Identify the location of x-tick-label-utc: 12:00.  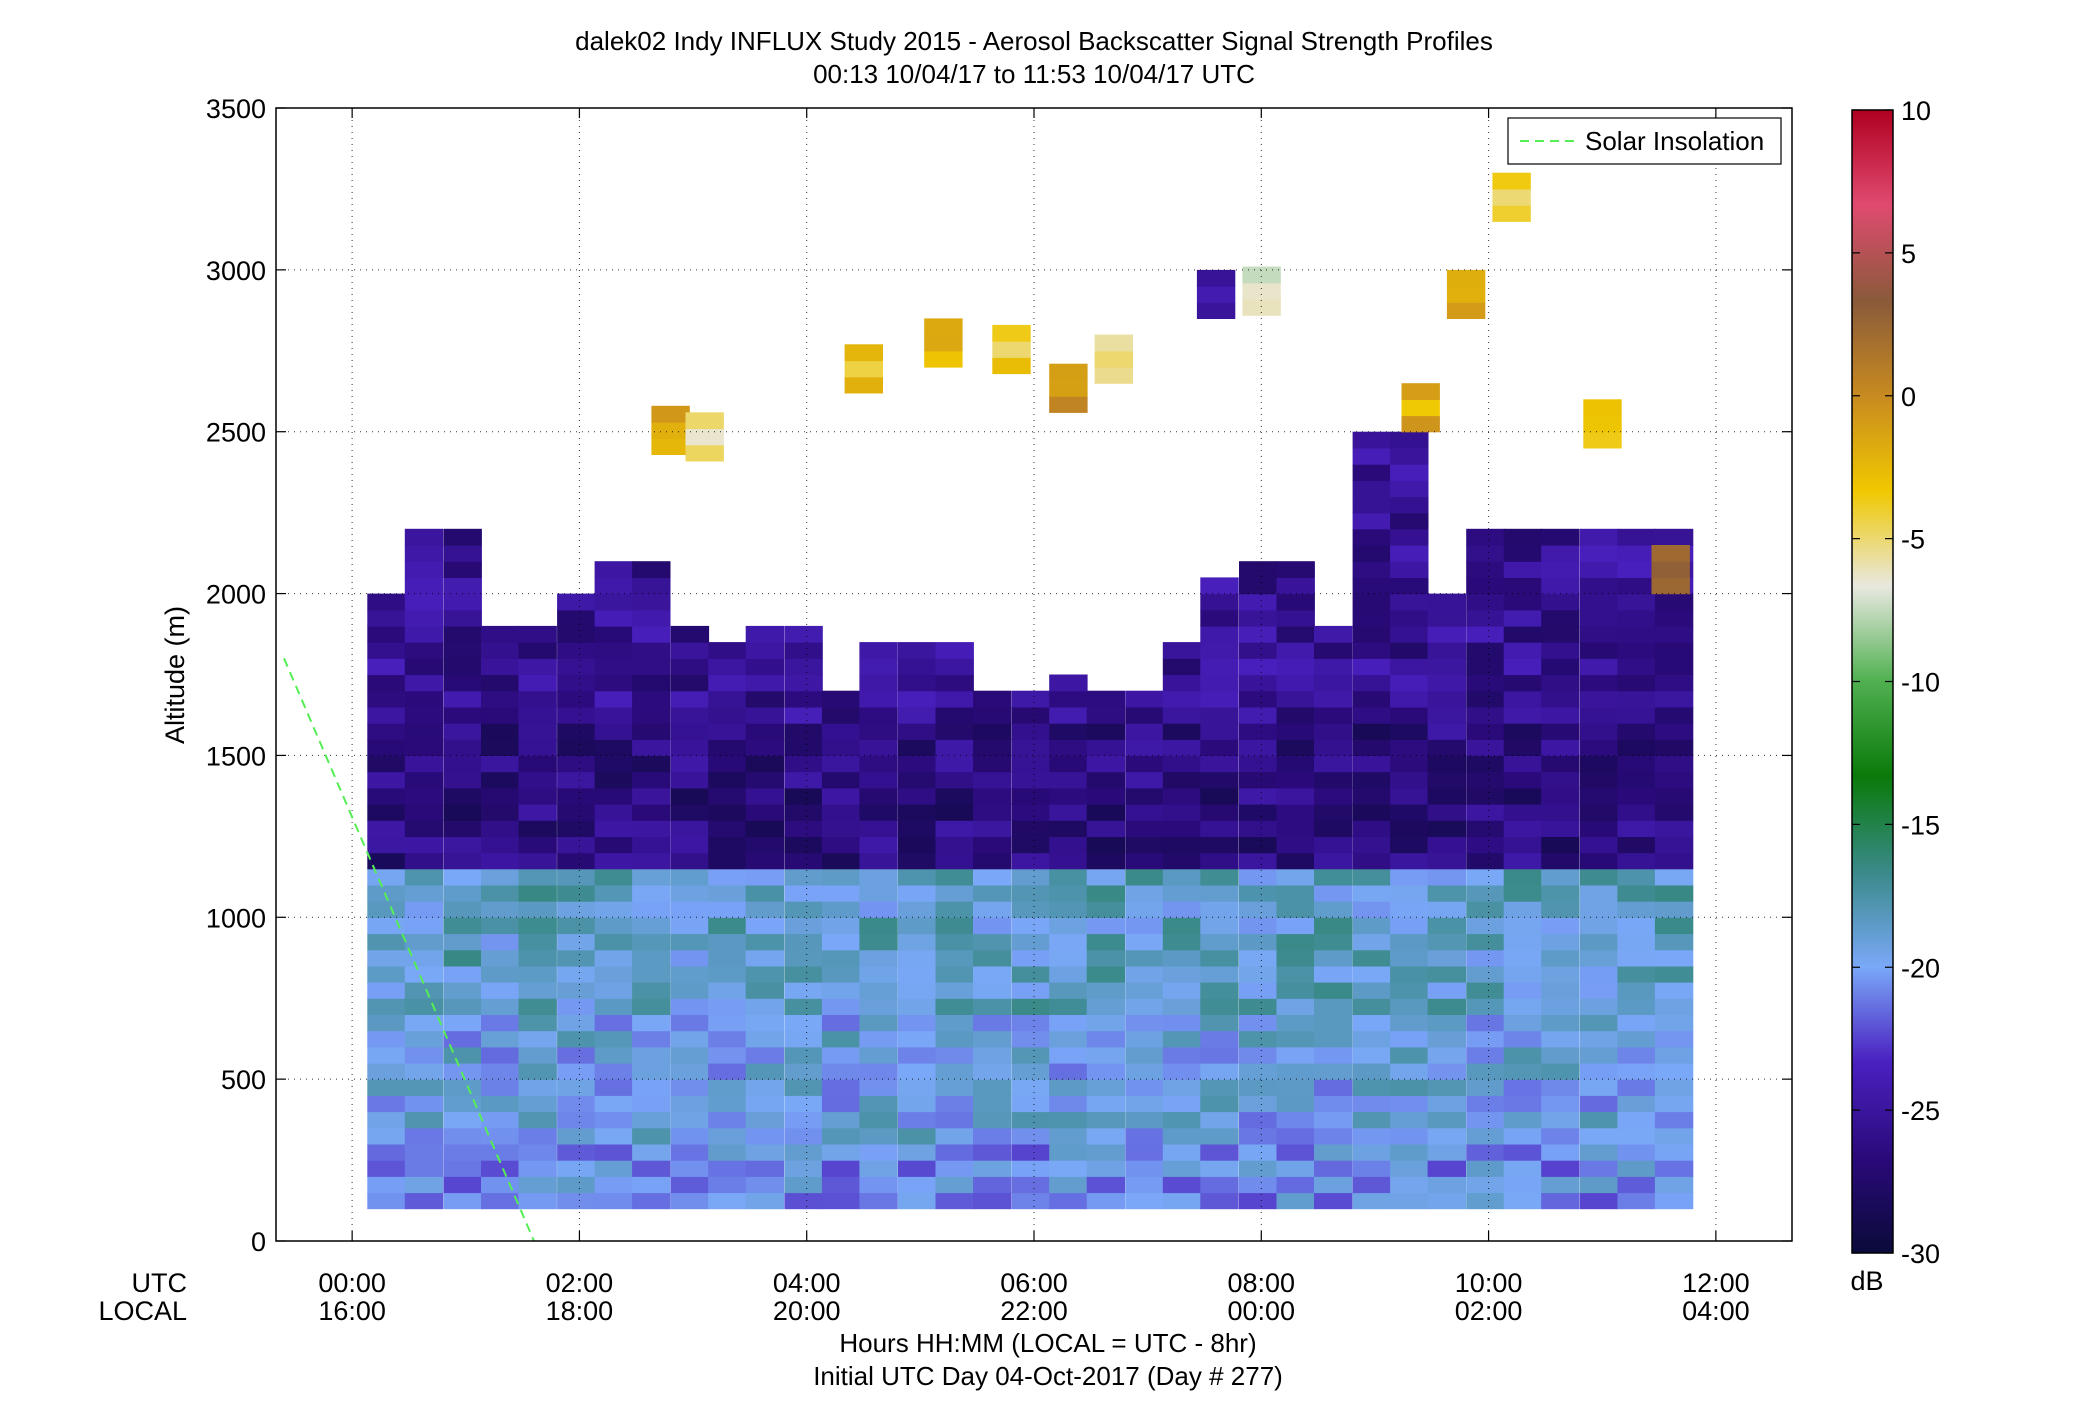
(1716, 1283).